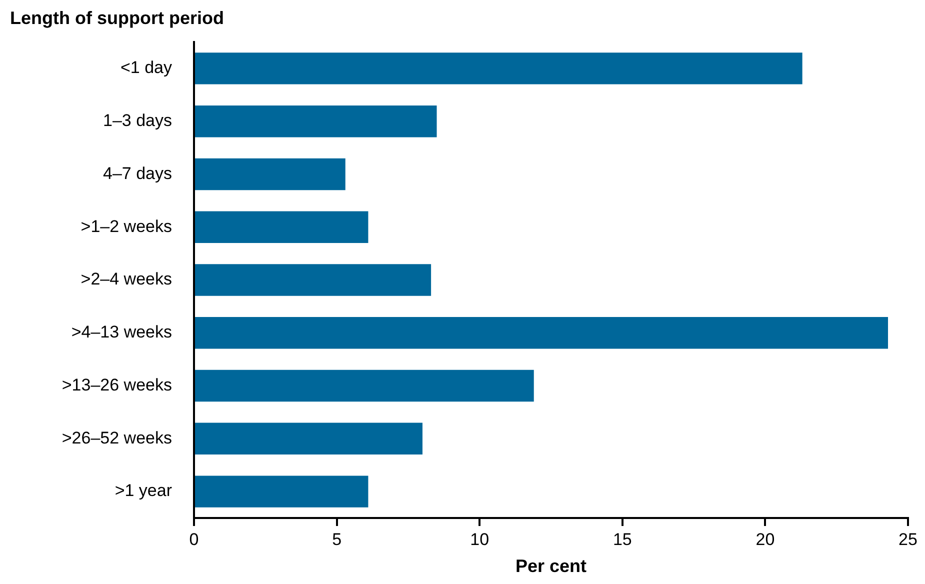 The image size is (925, 584). What do you see at coordinates (126, 279) in the screenshot?
I see `y-tick-label: >2–4 weeks` at bounding box center [126, 279].